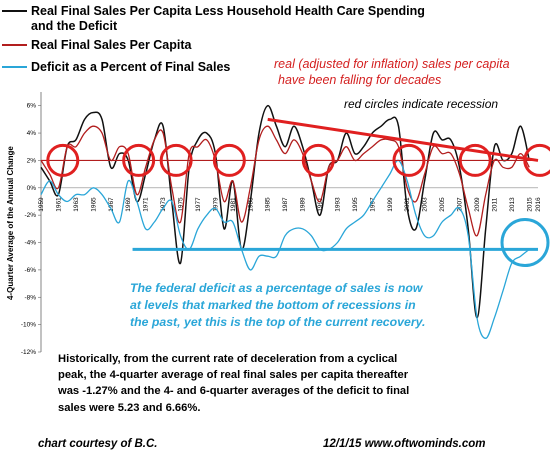  Describe the element at coordinates (30, 297) in the screenshot. I see `y-tick-label: -8%` at that location.